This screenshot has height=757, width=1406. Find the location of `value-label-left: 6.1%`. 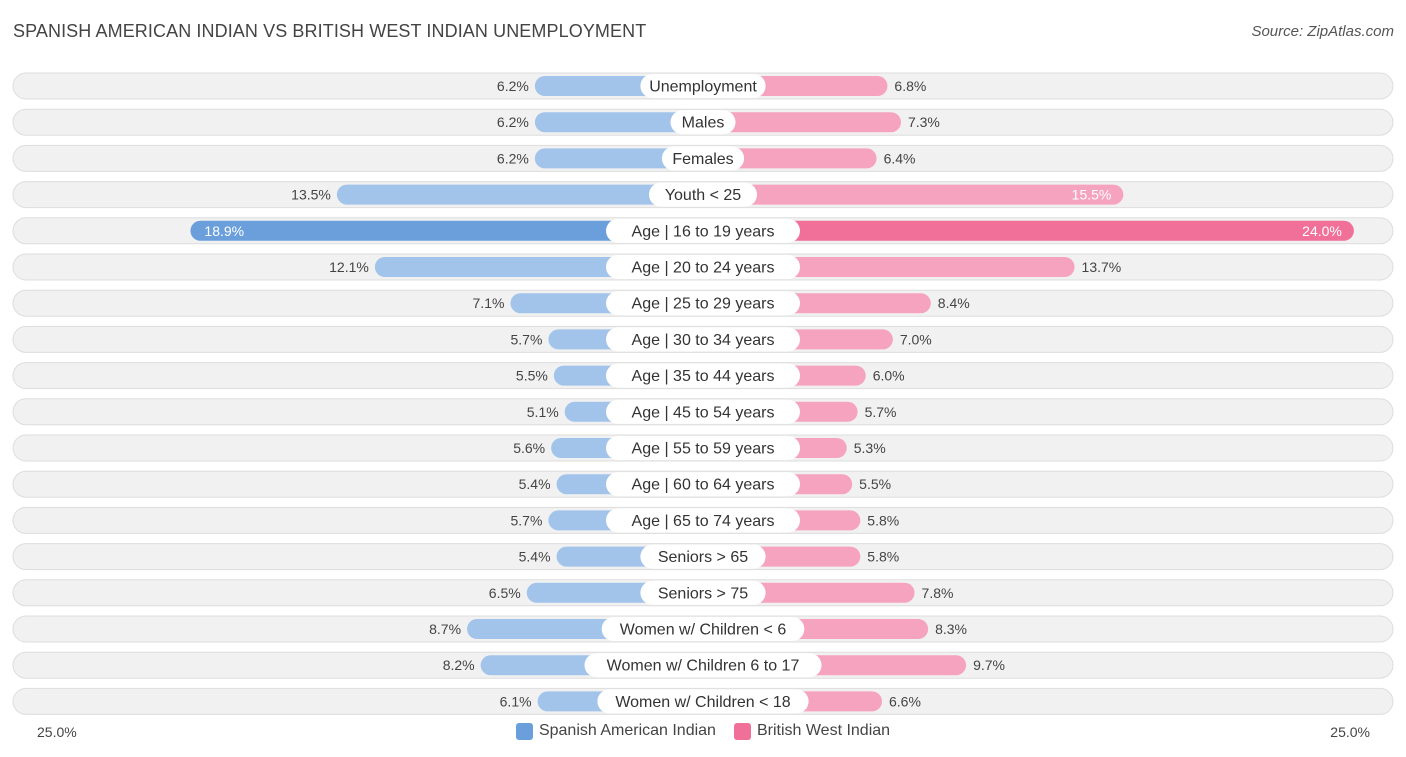

value-label-left: 6.1% is located at coordinates (516, 701).